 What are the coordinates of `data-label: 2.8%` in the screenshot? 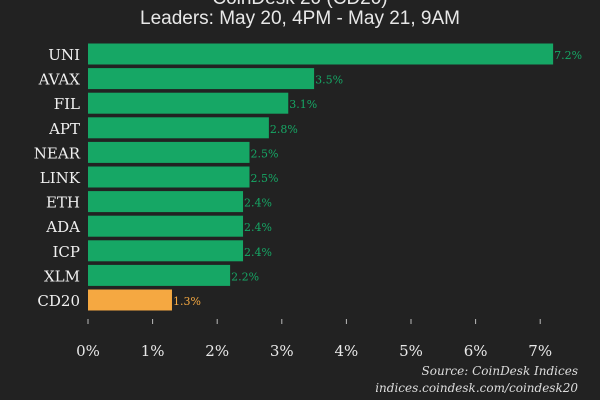 It's located at (284, 129).